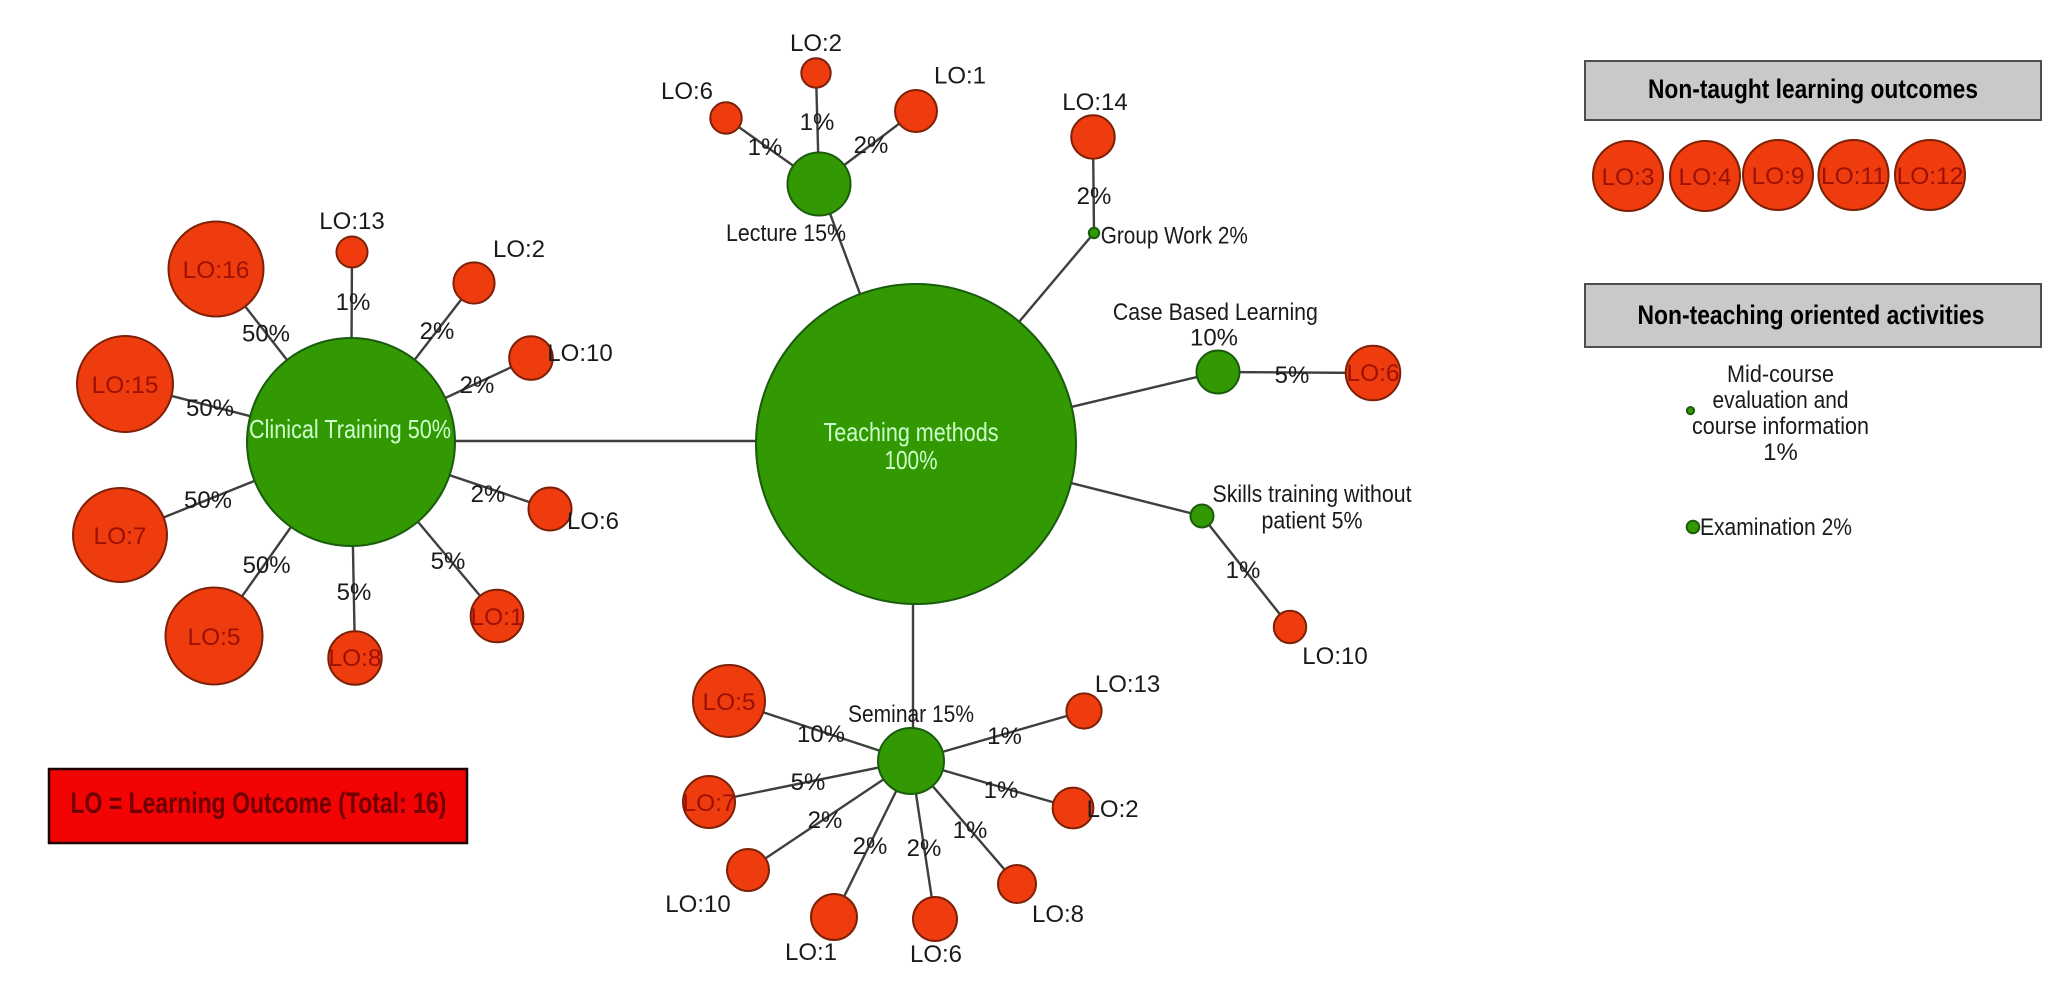 The image size is (2059, 1001). Describe the element at coordinates (125, 385) in the screenshot. I see `svg-text: LO:15` at that location.